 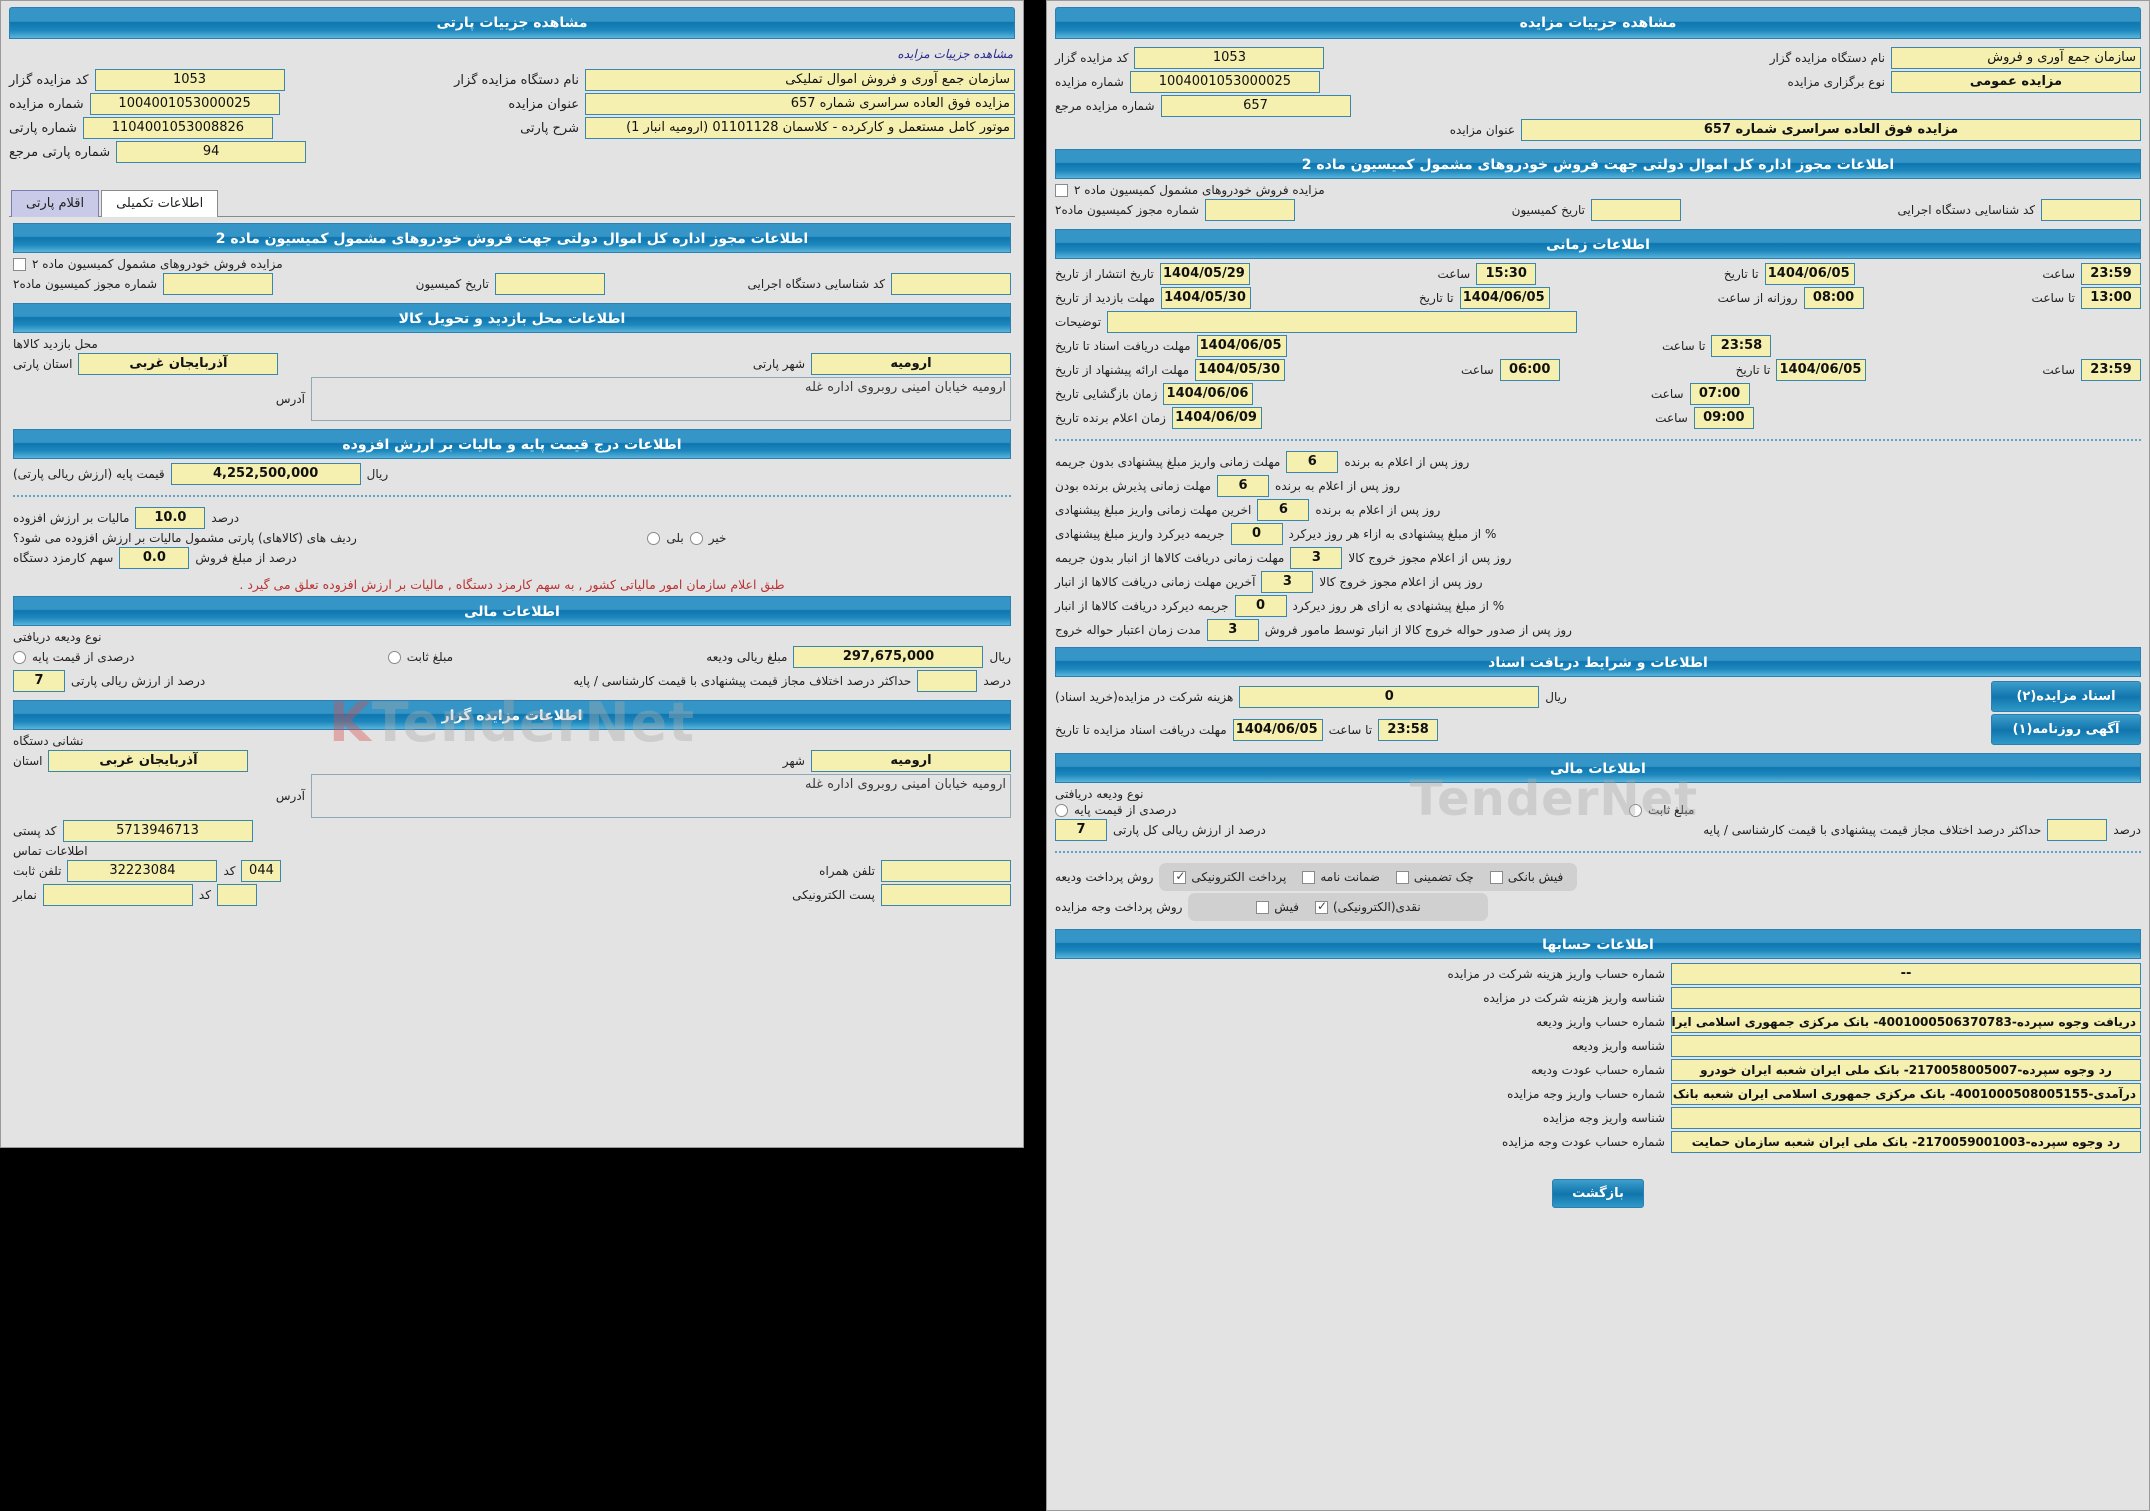 I want to click on auction-title-field: مزایده فوق العاده سراسری شماره 657, so click(x=800, y=104).